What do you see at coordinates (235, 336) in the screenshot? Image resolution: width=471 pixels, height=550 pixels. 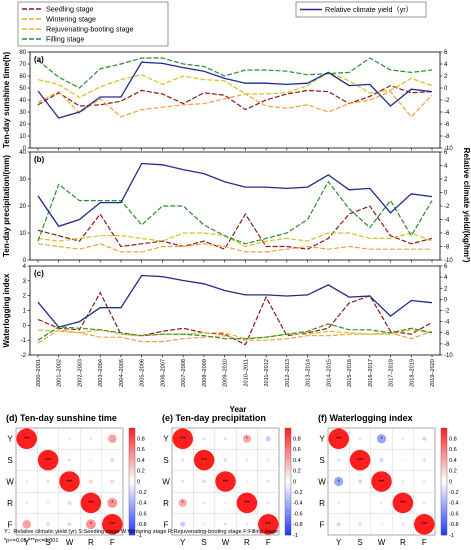 I see `series-line-wintering` at bounding box center [235, 336].